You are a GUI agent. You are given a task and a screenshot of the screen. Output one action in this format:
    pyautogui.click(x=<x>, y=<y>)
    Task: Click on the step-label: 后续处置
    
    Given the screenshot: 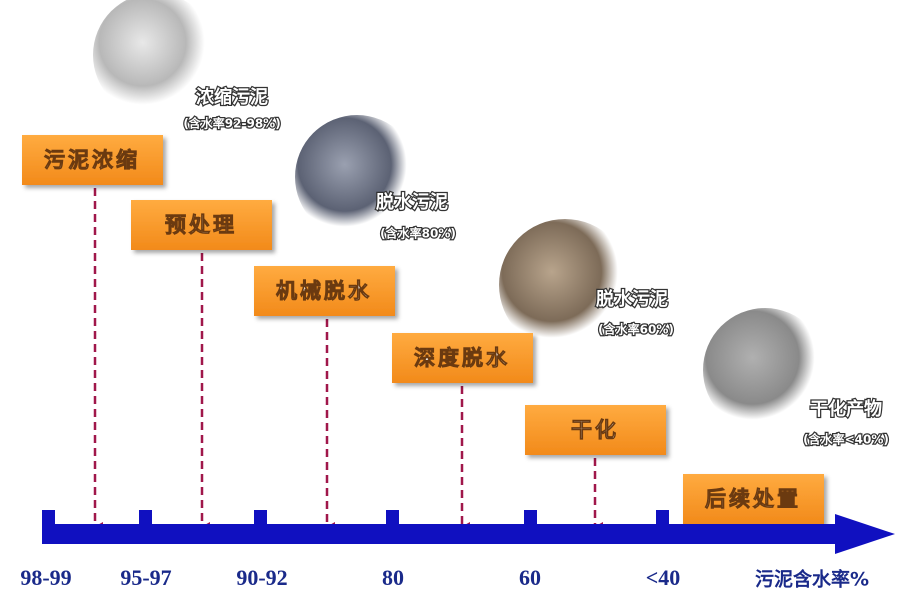 What is the action you would take?
    pyautogui.click(x=753, y=499)
    